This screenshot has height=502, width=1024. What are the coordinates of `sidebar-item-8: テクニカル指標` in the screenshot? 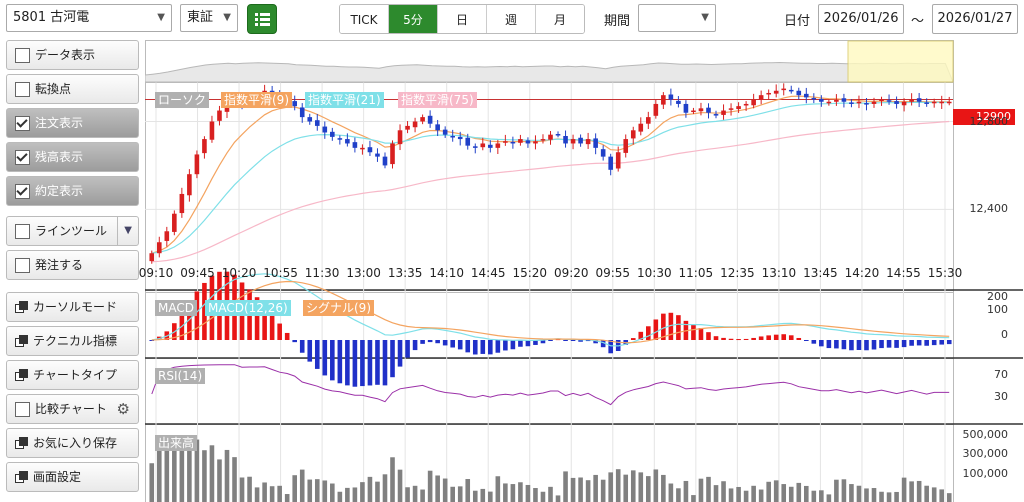 It's located at (72, 341).